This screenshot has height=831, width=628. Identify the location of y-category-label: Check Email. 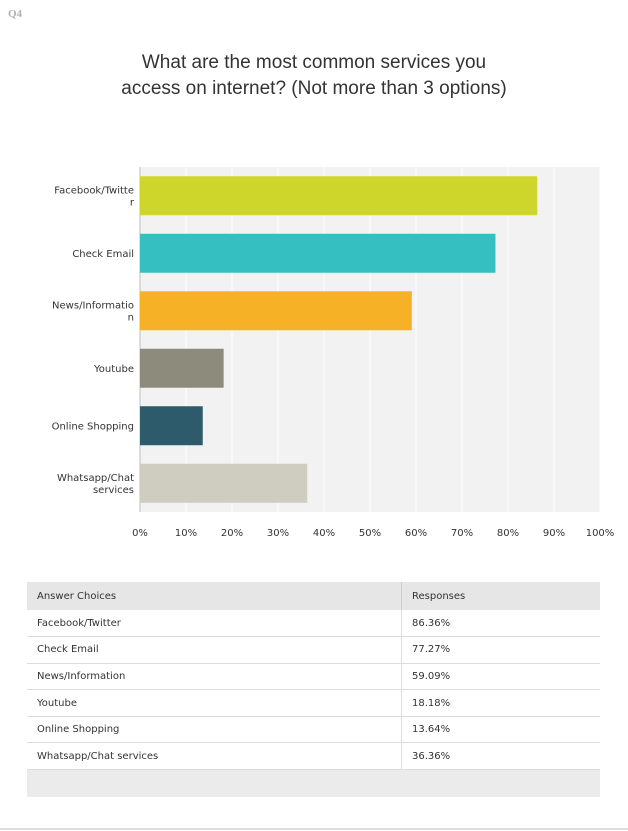
(103, 254).